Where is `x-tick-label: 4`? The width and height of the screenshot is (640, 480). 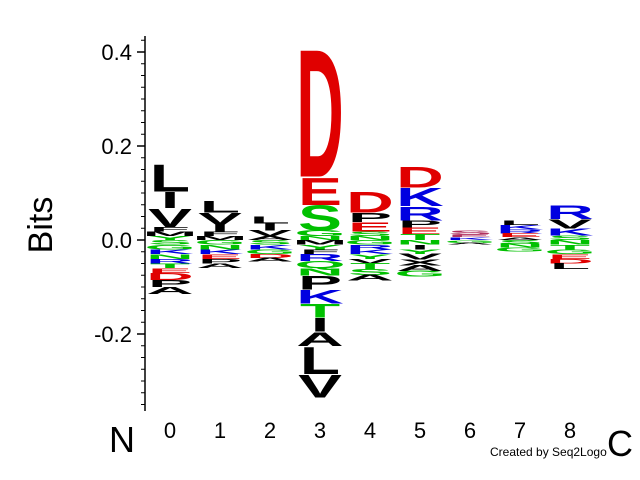
x-tick-label: 4 is located at coordinates (370, 430).